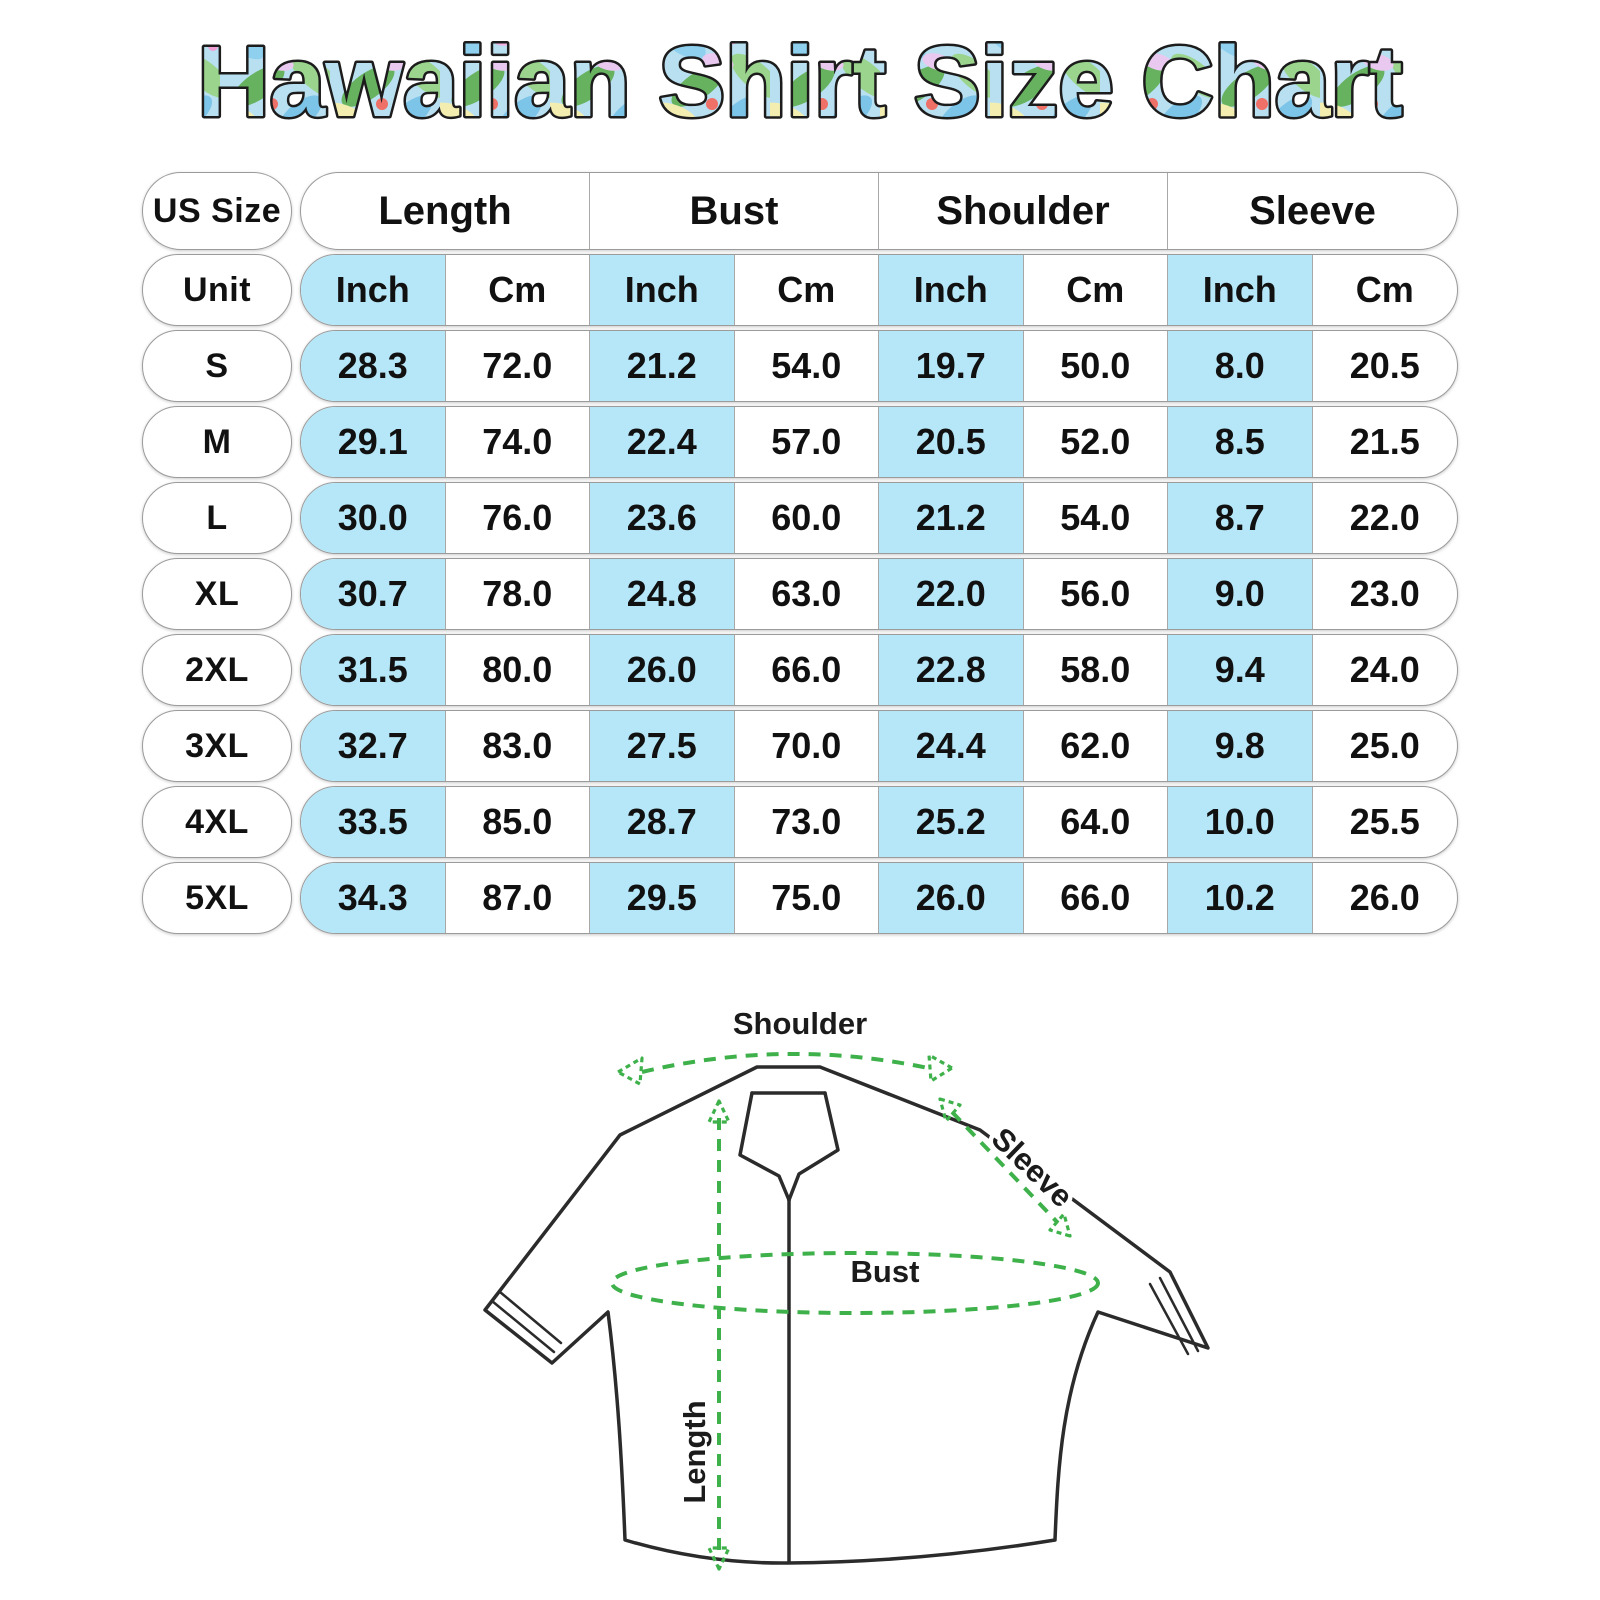 This screenshot has width=1600, height=1600. I want to click on bust-measure-line, so click(855, 1283).